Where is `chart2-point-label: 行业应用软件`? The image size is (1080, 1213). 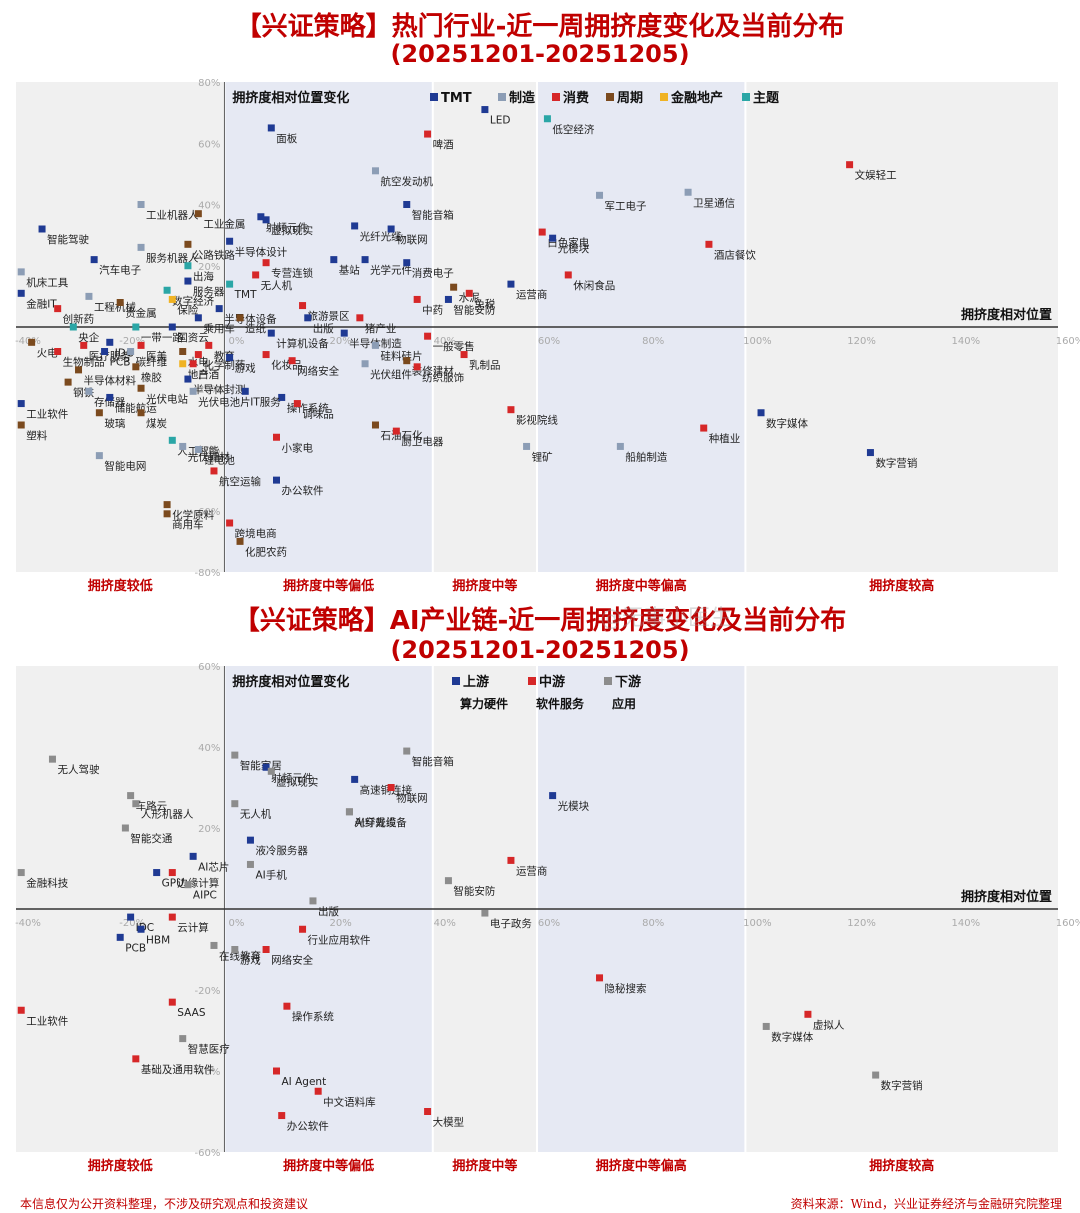
chart2-point-label: 行业应用软件 is located at coordinates (339, 939).